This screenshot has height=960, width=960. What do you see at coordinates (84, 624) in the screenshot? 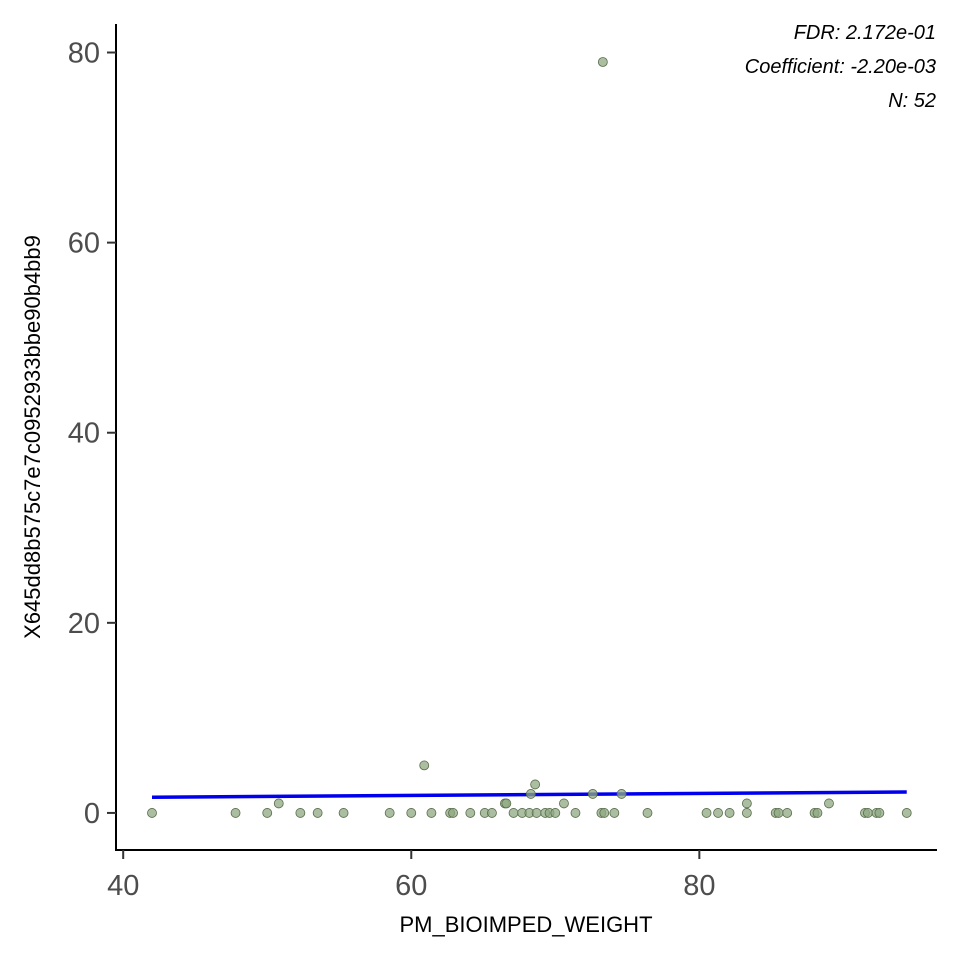
I see `y-tick-label: 20` at bounding box center [84, 624].